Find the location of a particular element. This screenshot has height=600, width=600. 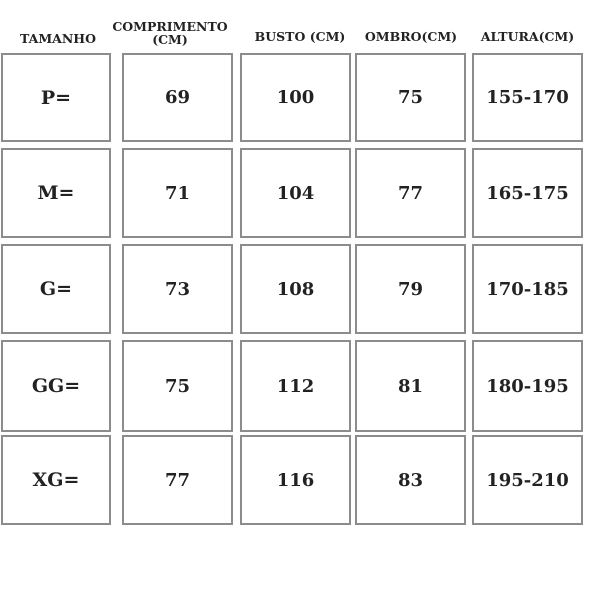

header-altura: ALTURA(CM) is located at coordinates (527, 36).